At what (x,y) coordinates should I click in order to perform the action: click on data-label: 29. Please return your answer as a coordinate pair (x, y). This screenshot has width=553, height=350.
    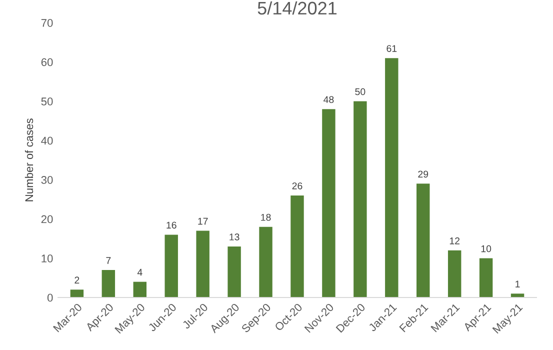
    Looking at the image, I should click on (423, 174).